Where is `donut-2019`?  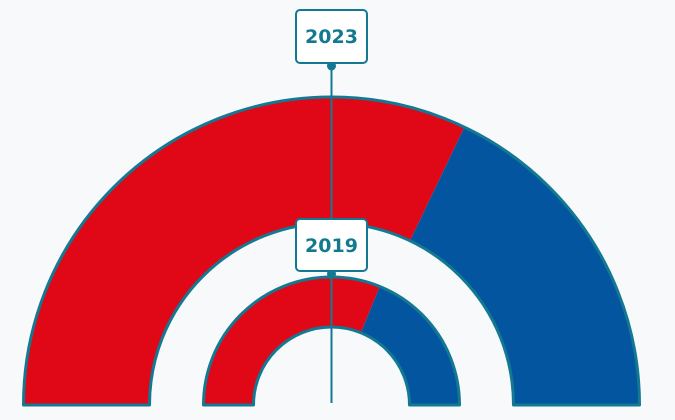
donut-2019 is located at coordinates (331, 341).